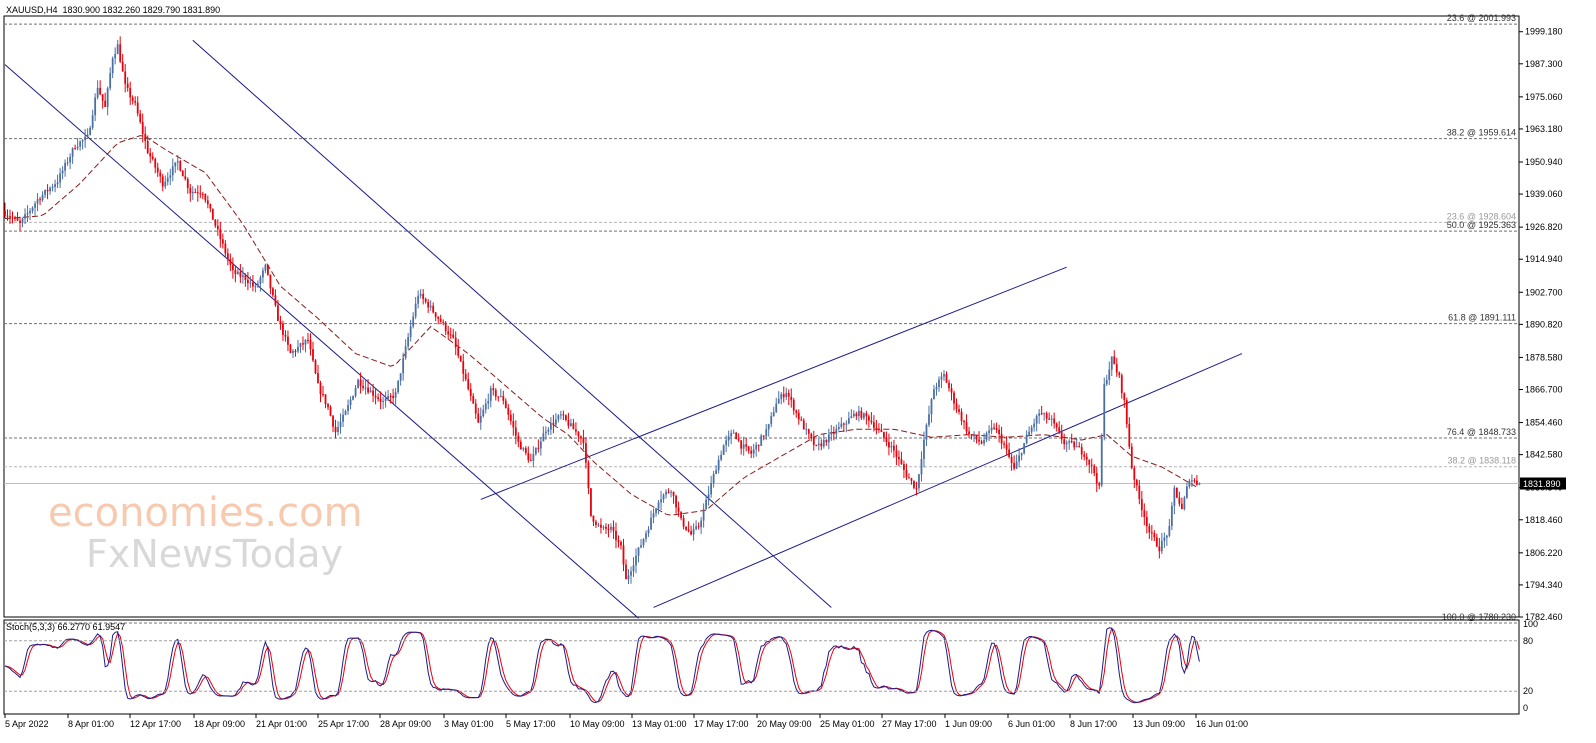  I want to click on stochastic-panel, so click(761, 667).